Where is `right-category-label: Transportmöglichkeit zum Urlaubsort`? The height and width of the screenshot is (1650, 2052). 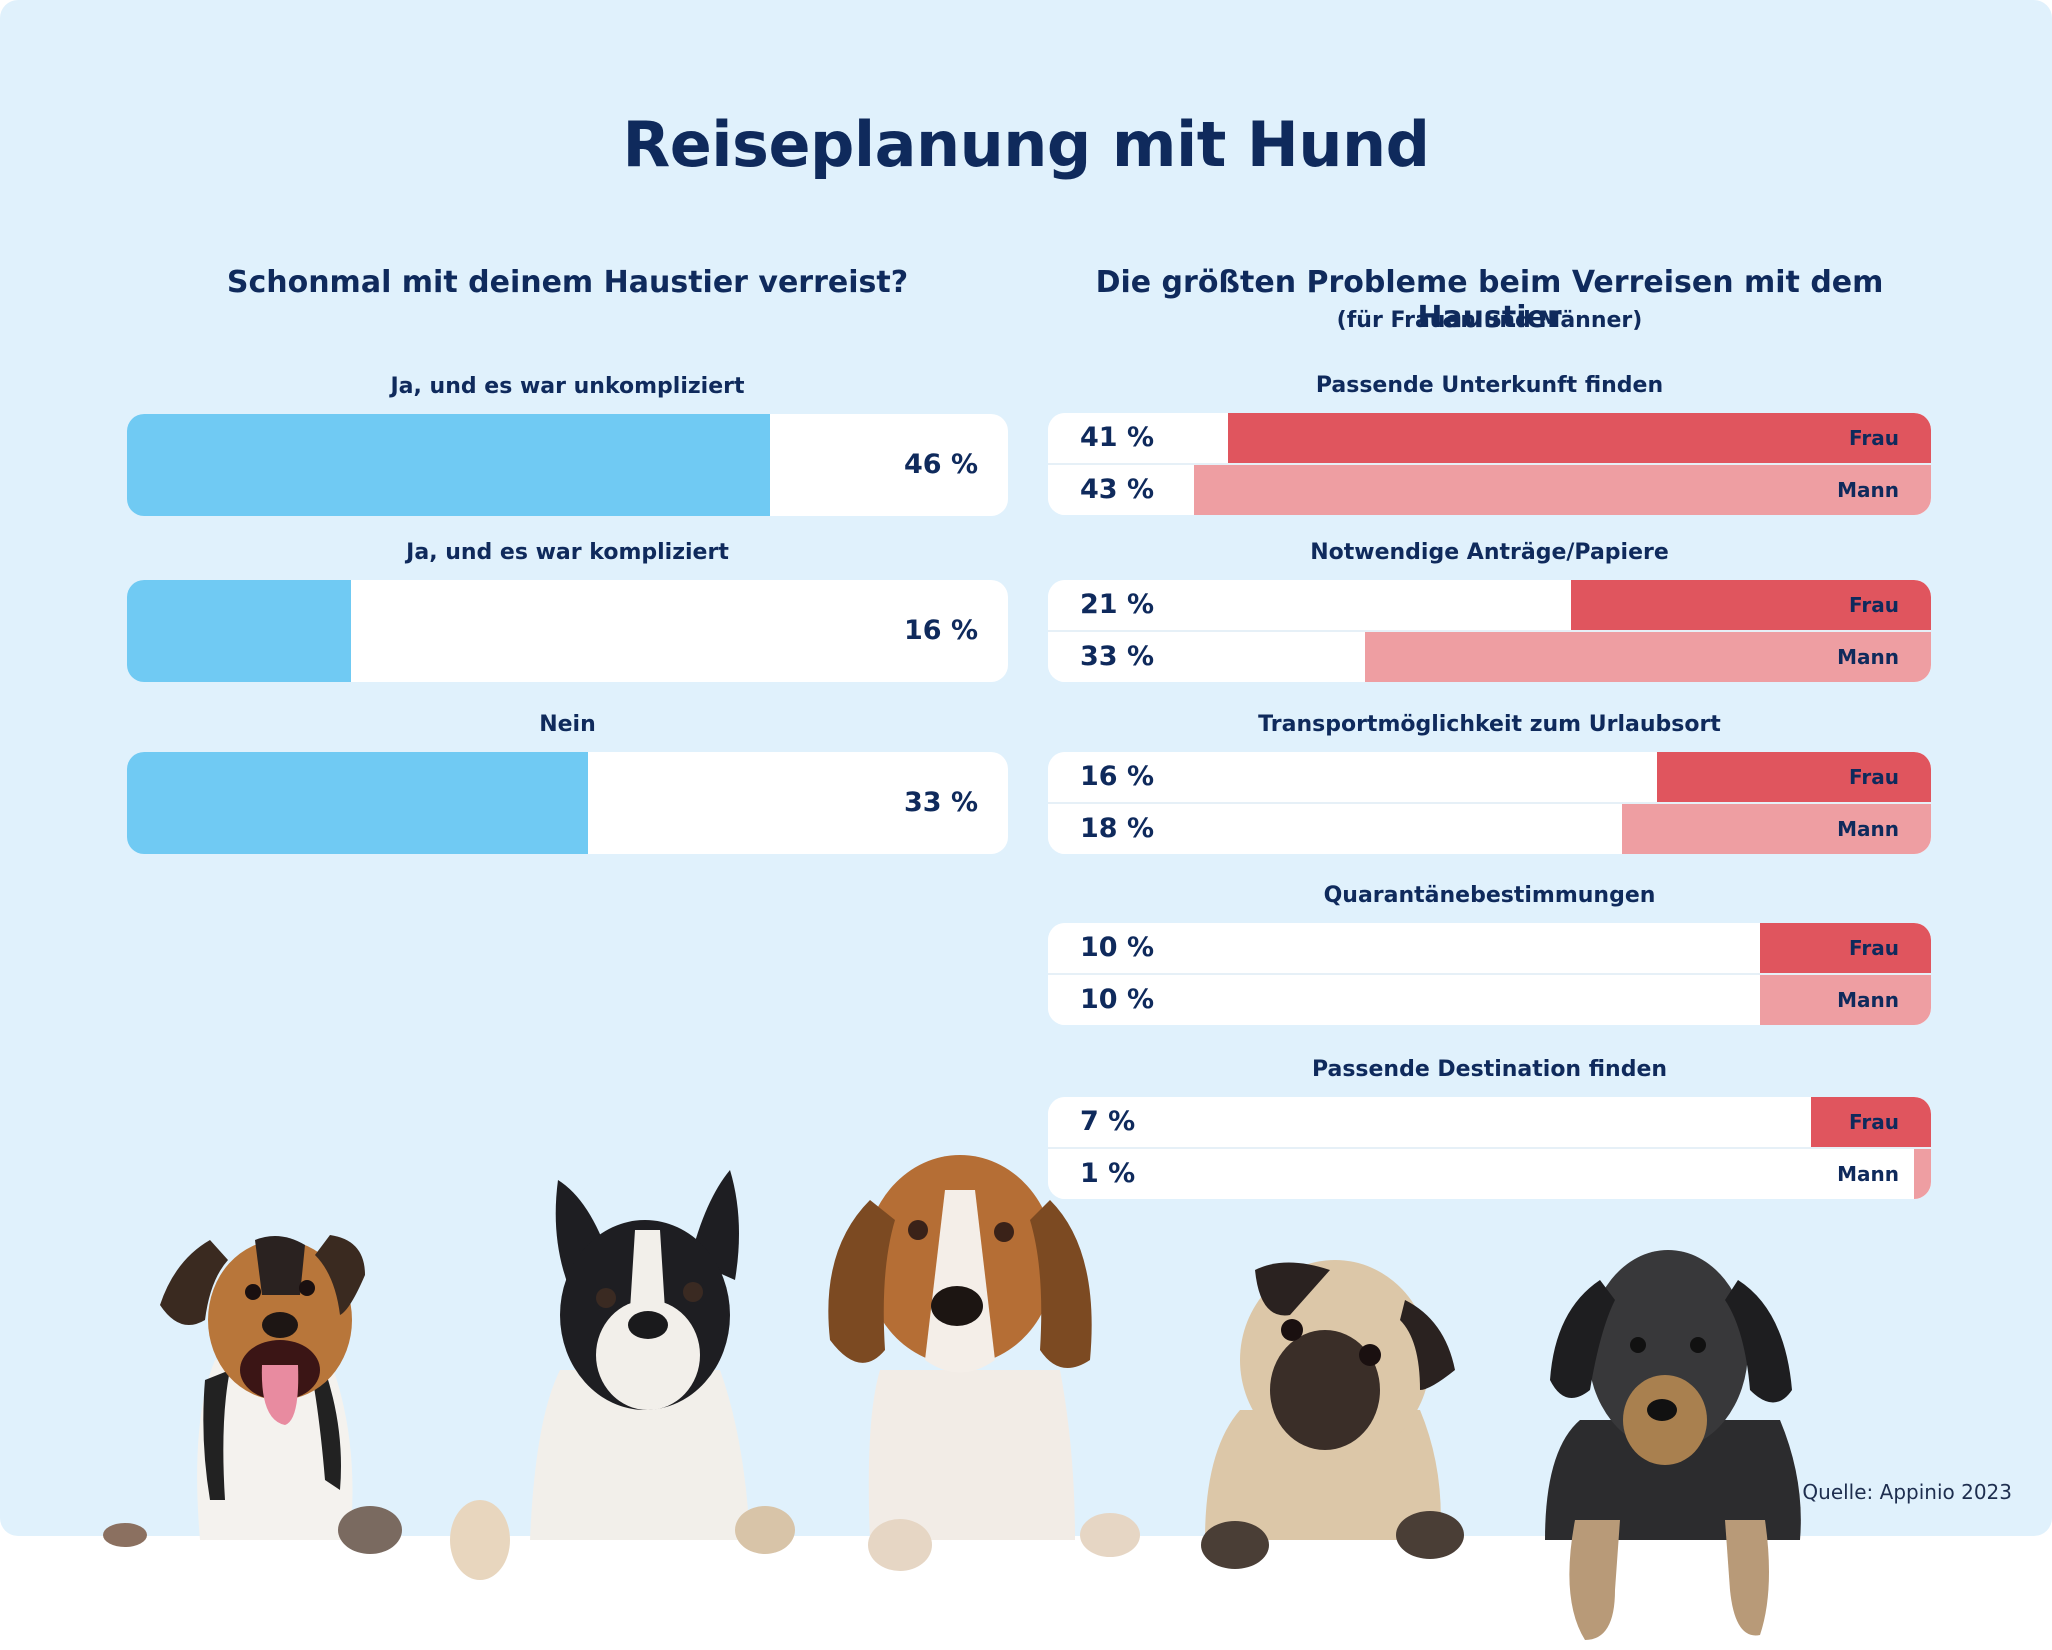
right-category-label: Transportmöglichkeit zum Urlaubsort is located at coordinates (1489, 724).